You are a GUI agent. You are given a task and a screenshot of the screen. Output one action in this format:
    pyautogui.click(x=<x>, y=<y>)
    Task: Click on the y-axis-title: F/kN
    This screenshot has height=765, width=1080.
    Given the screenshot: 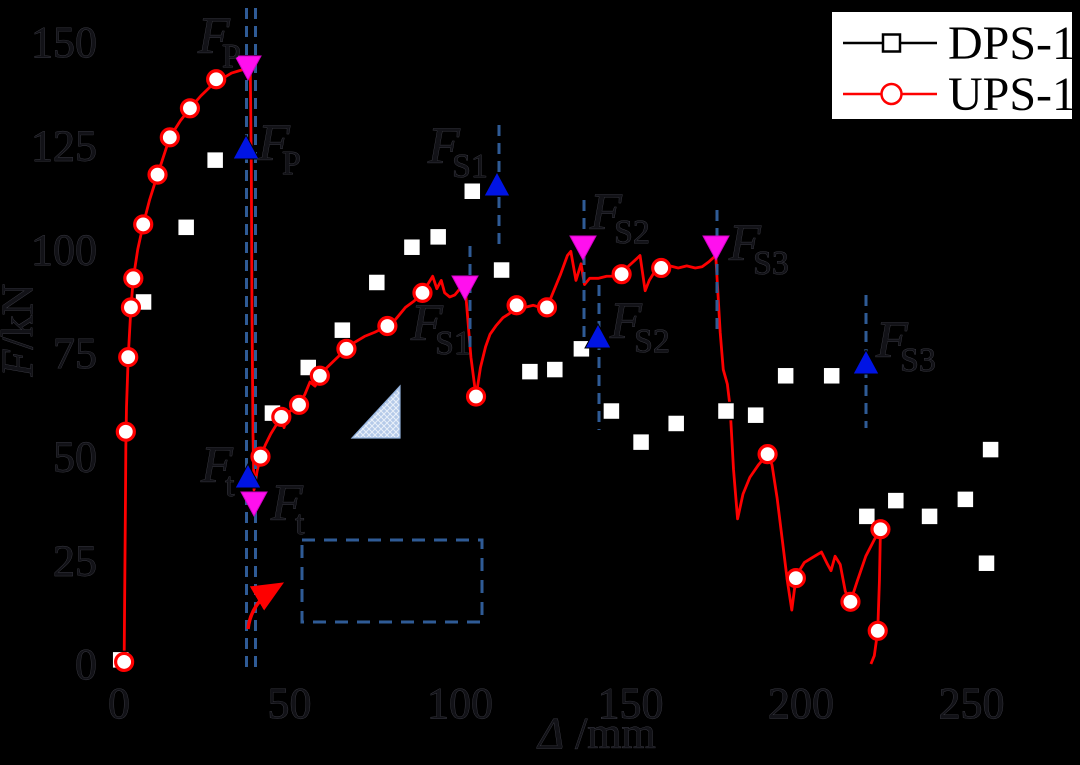 What is the action you would take?
    pyautogui.click(x=21, y=331)
    